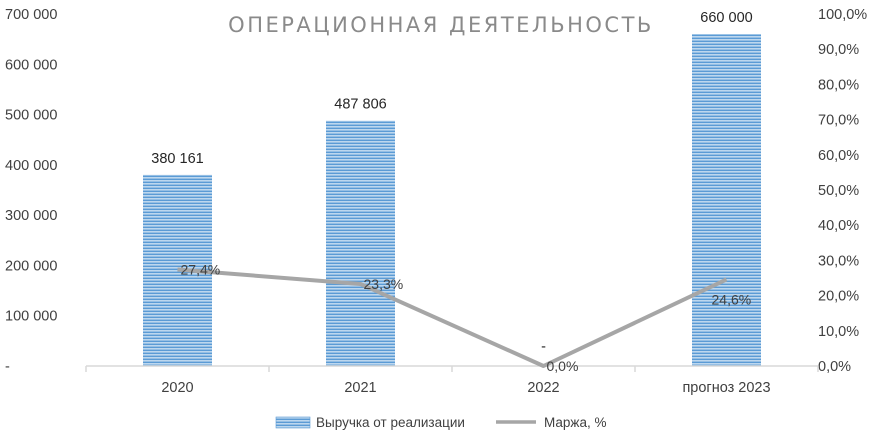 Image resolution: width=881 pixels, height=443 pixels. Describe the element at coordinates (543, 388) in the screenshot. I see `x-axis-tick-label: 2022` at that location.